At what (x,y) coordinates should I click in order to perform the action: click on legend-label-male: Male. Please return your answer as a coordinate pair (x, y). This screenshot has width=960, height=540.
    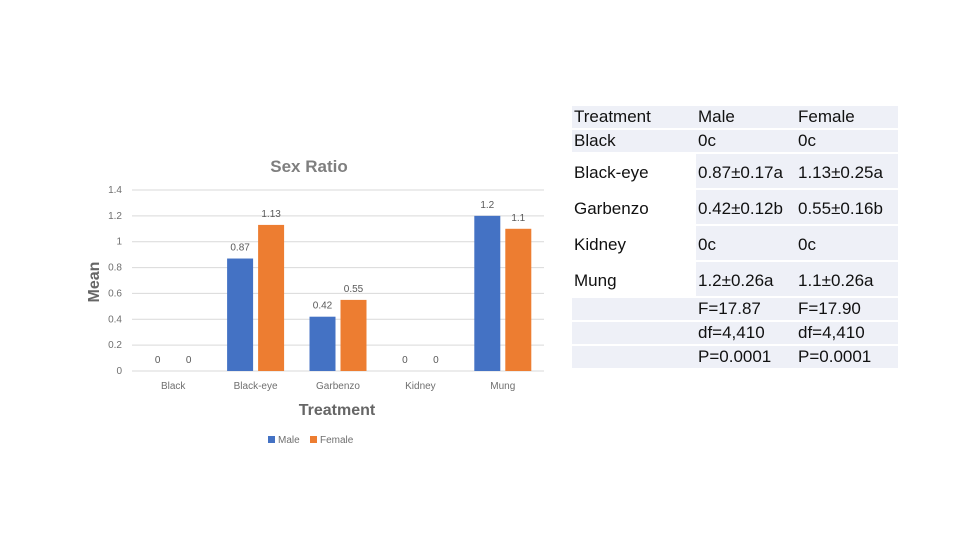
    Looking at the image, I should click on (289, 440).